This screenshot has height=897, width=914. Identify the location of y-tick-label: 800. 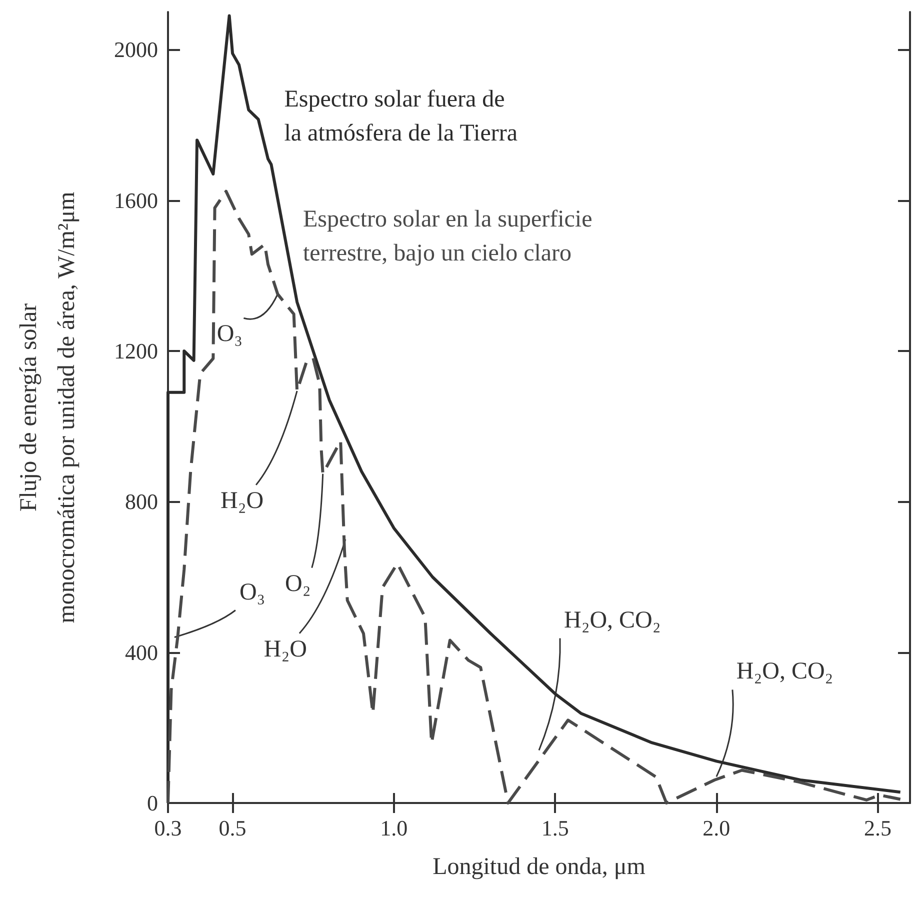
(141, 501).